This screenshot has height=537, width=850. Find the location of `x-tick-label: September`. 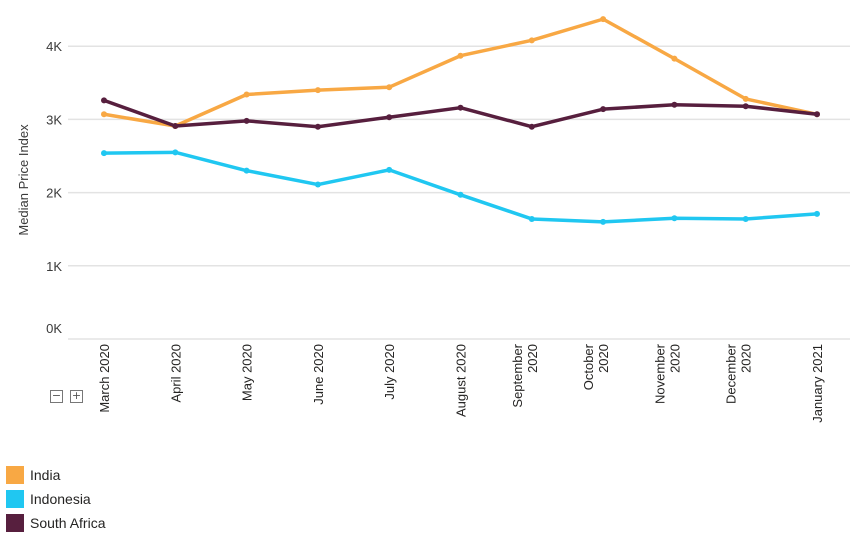

x-tick-label: September is located at coordinates (517, 375).